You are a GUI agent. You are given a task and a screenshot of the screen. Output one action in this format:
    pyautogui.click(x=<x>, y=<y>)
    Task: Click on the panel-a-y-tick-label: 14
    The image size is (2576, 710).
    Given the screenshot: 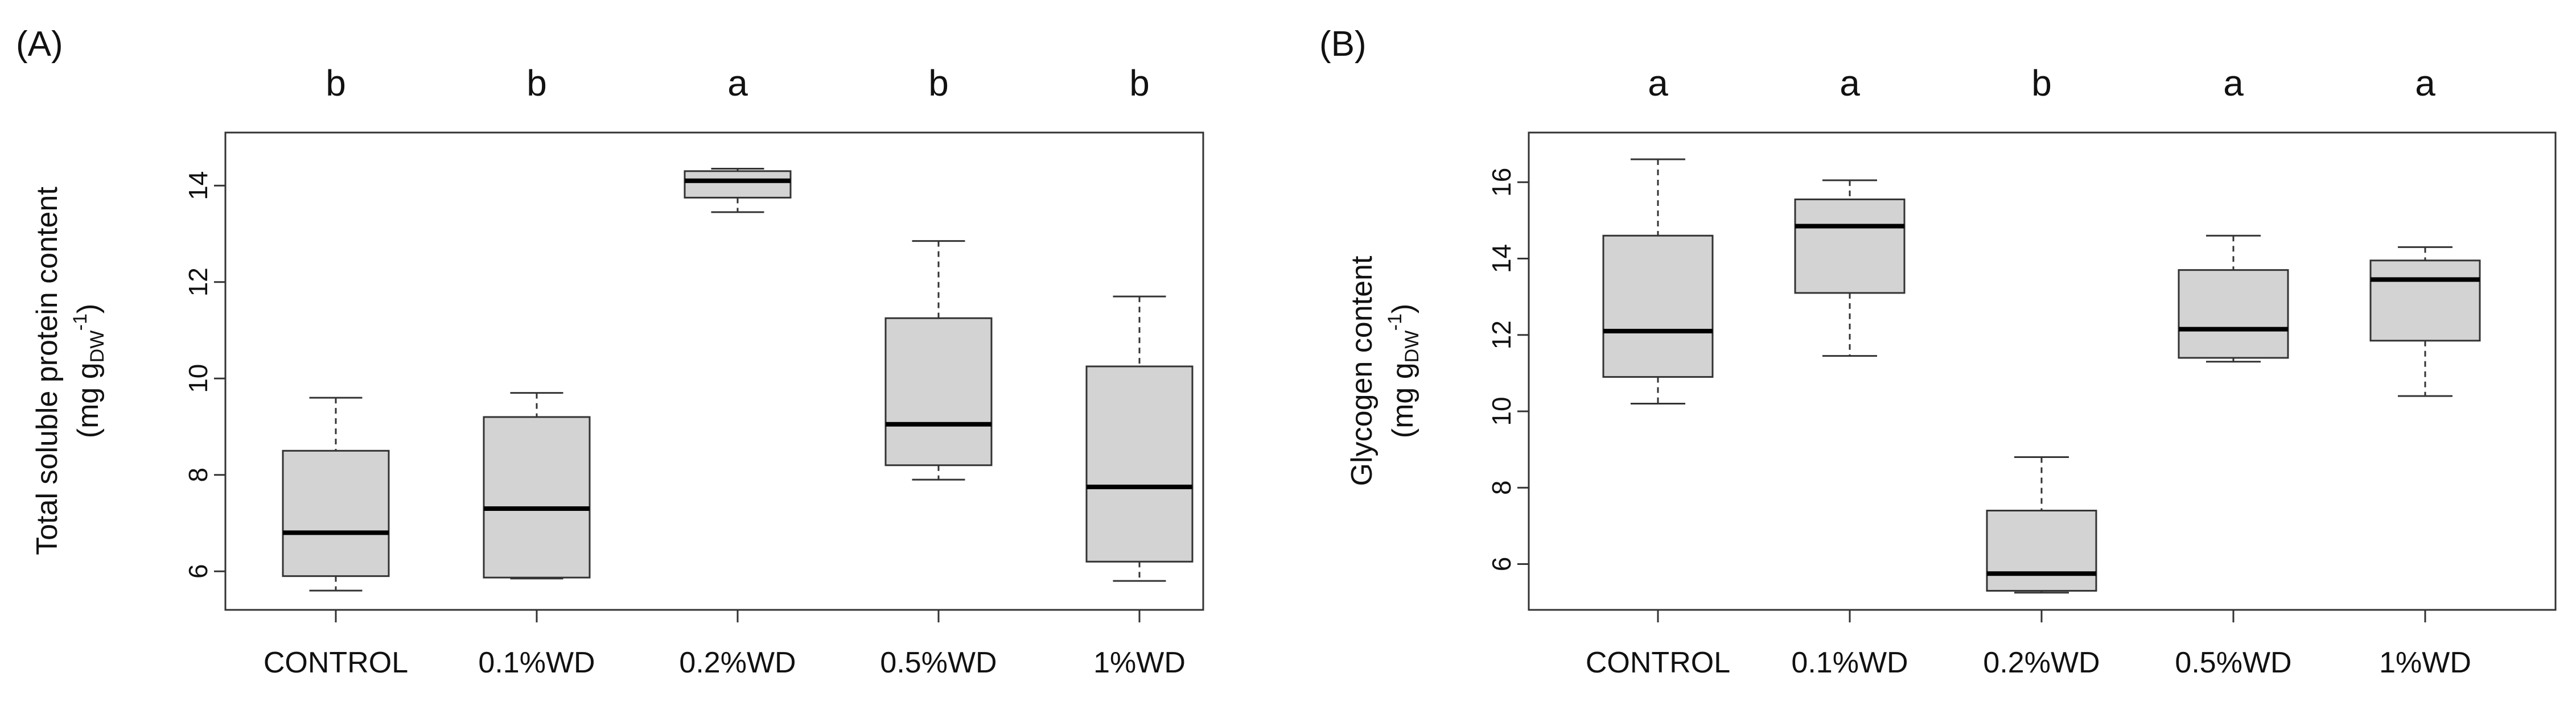 What is the action you would take?
    pyautogui.click(x=198, y=186)
    